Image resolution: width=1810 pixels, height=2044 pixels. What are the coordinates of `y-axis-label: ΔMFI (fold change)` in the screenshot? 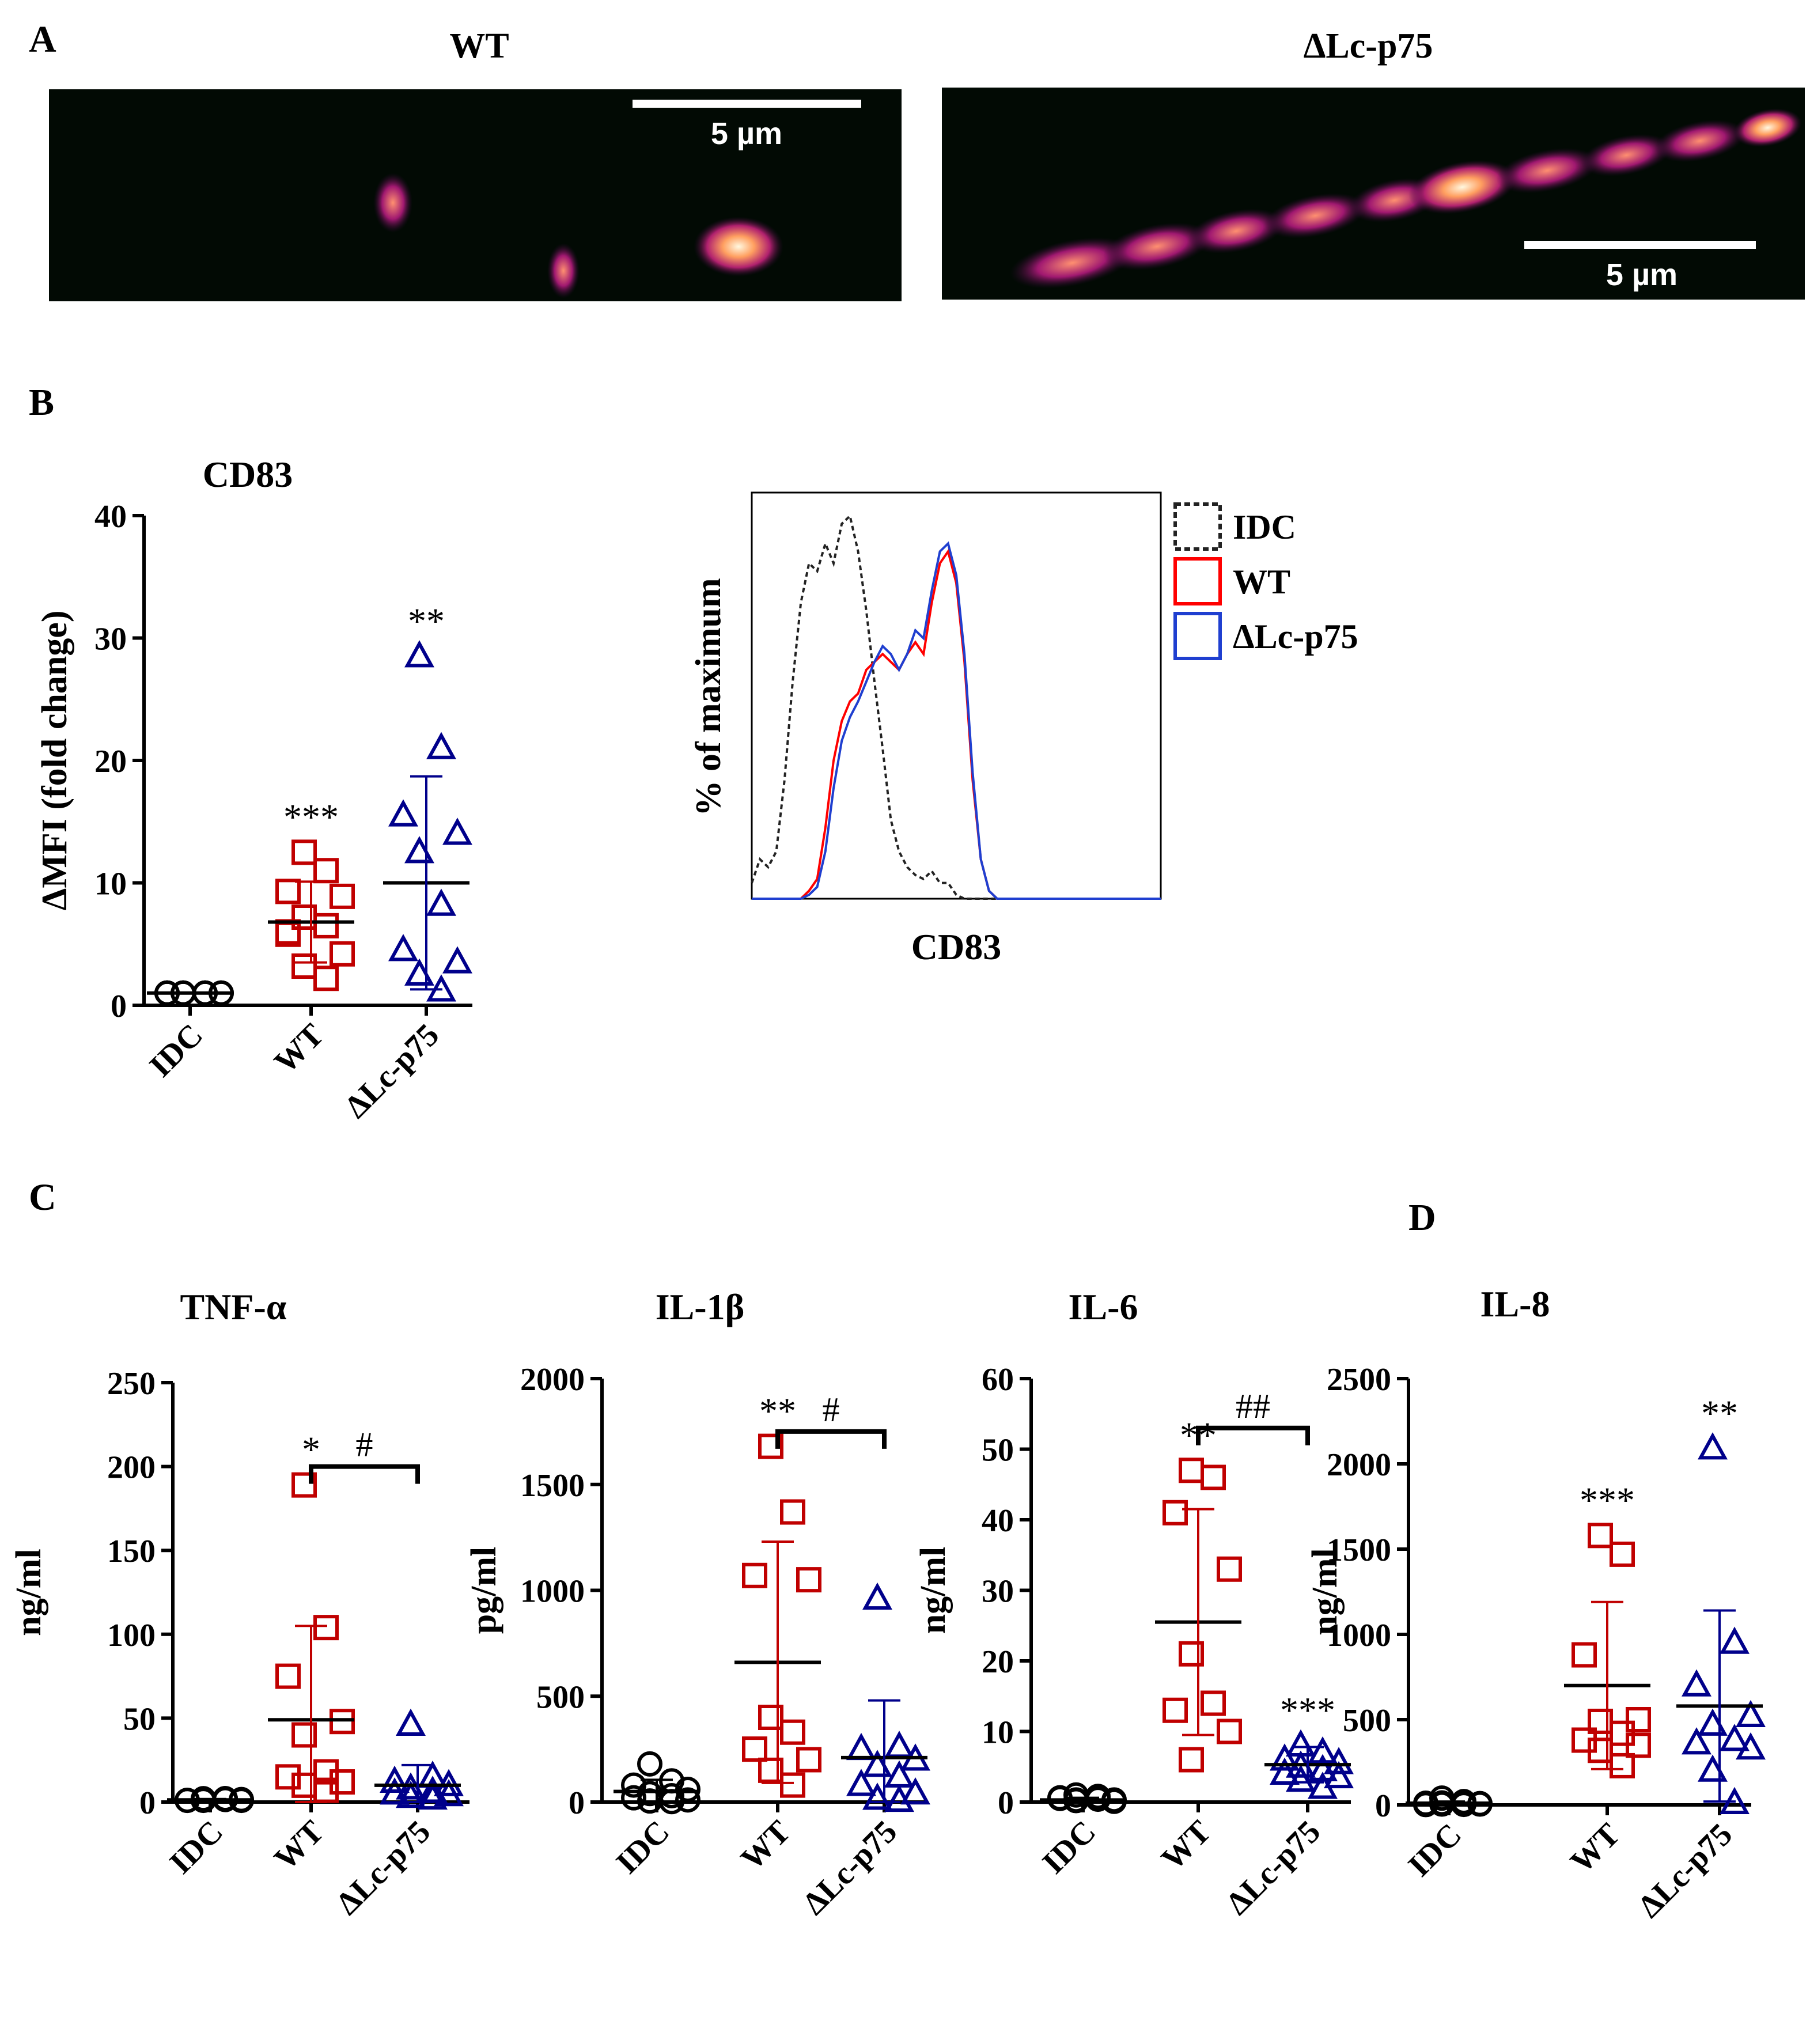 It's located at (55, 760).